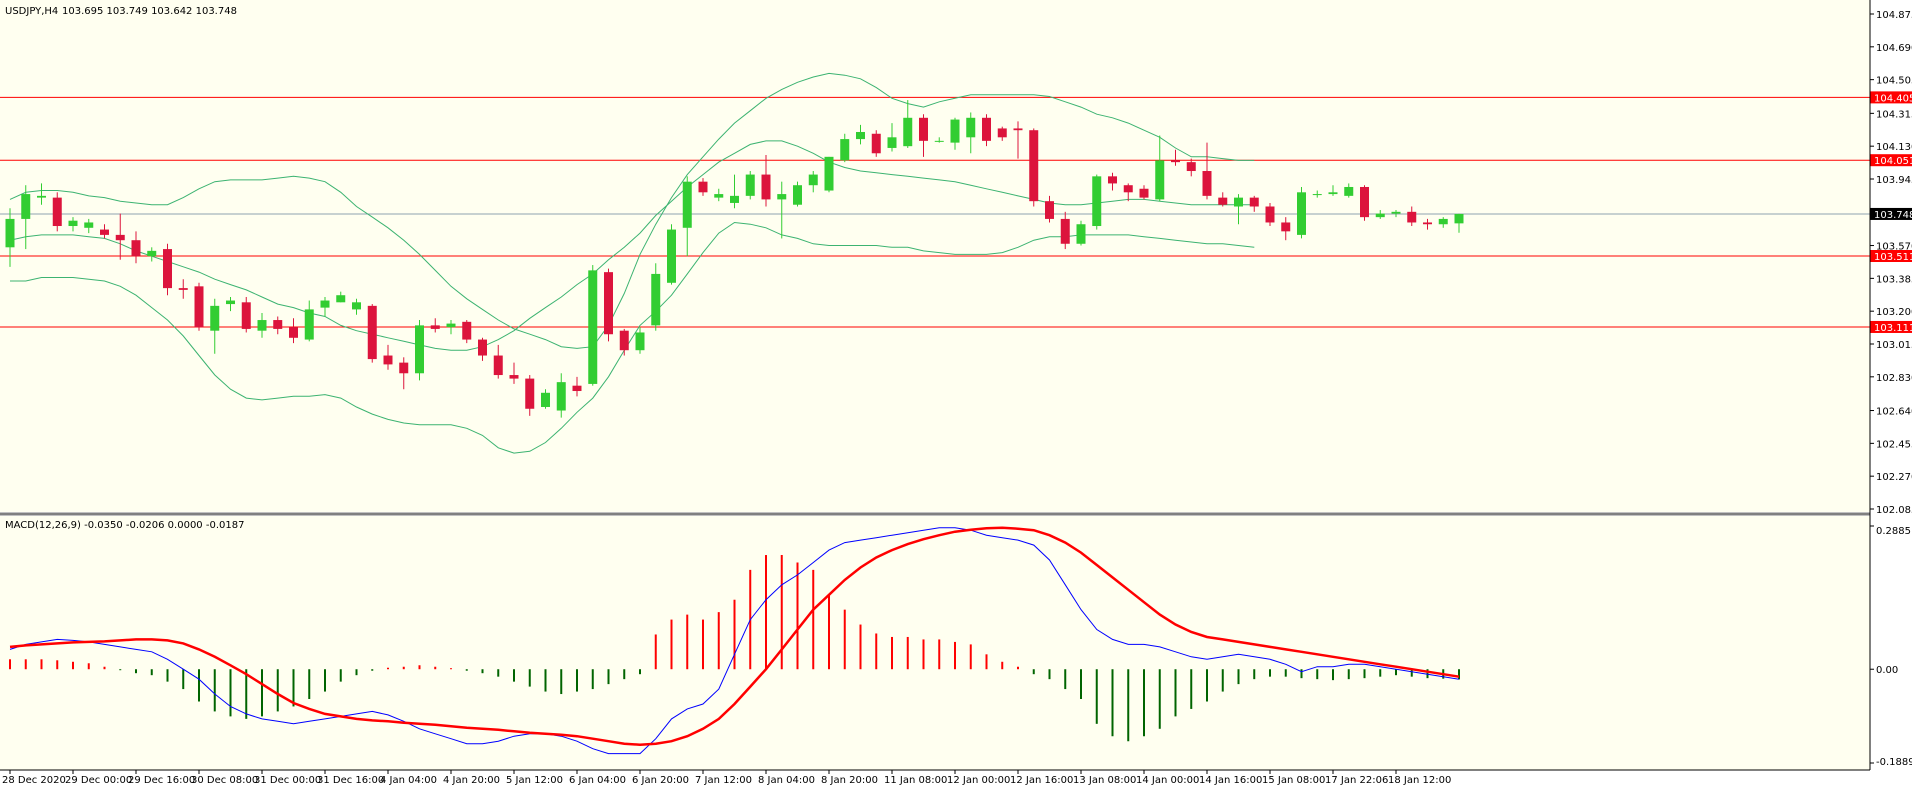  What do you see at coordinates (1893, 161) in the screenshot?
I see `level-price-label: 104.051` at bounding box center [1893, 161].